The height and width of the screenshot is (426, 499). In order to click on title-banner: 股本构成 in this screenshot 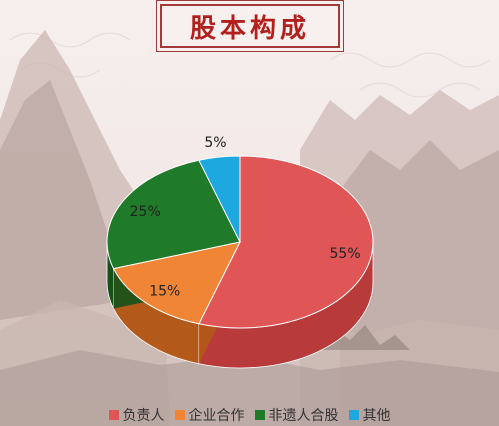, I will do `click(250, 26)`.